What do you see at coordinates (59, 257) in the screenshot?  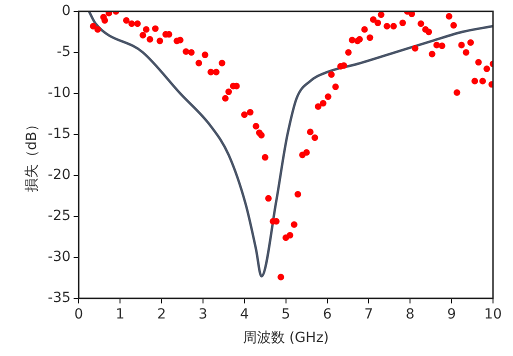 I see `y-tick-label: -30` at bounding box center [59, 257].